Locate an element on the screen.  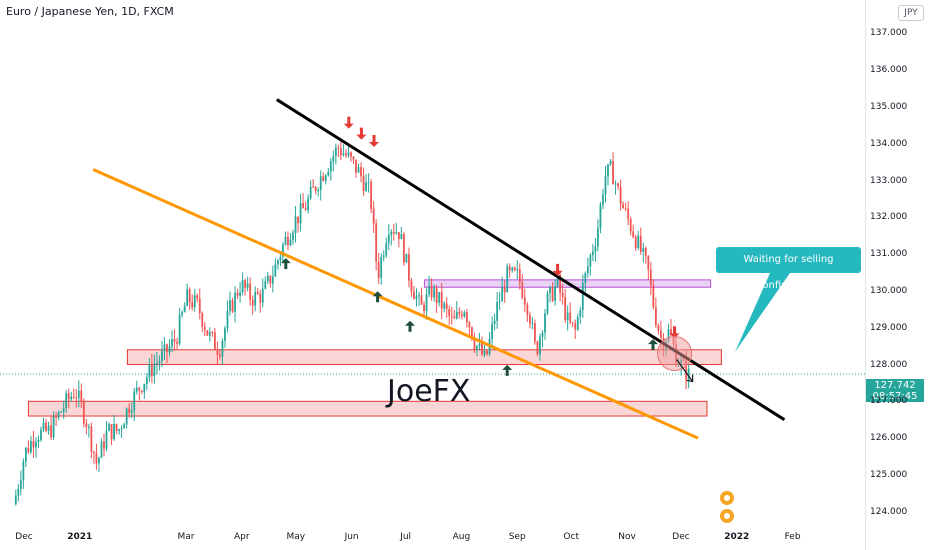
price-tick-label: 133.000 is located at coordinates (889, 180).